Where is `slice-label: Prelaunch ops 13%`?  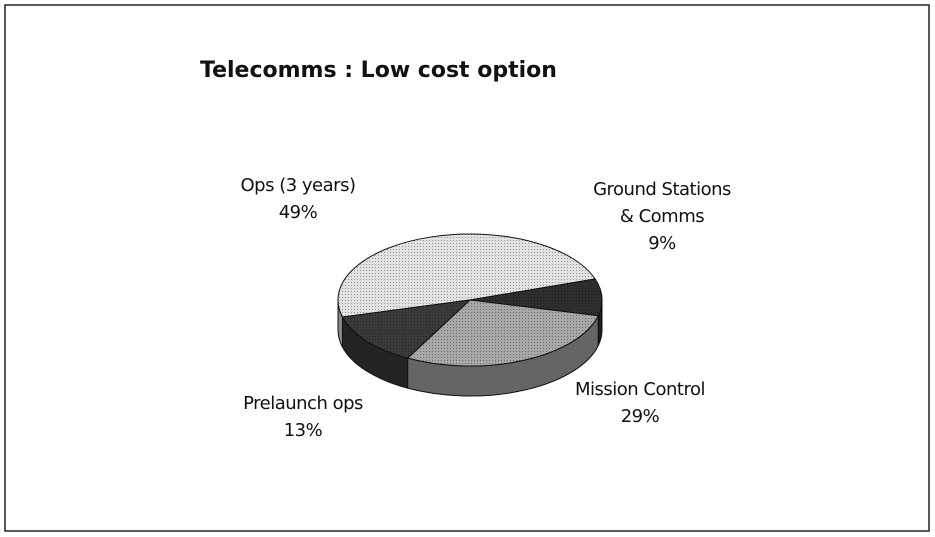 slice-label: Prelaunch ops 13% is located at coordinates (303, 417).